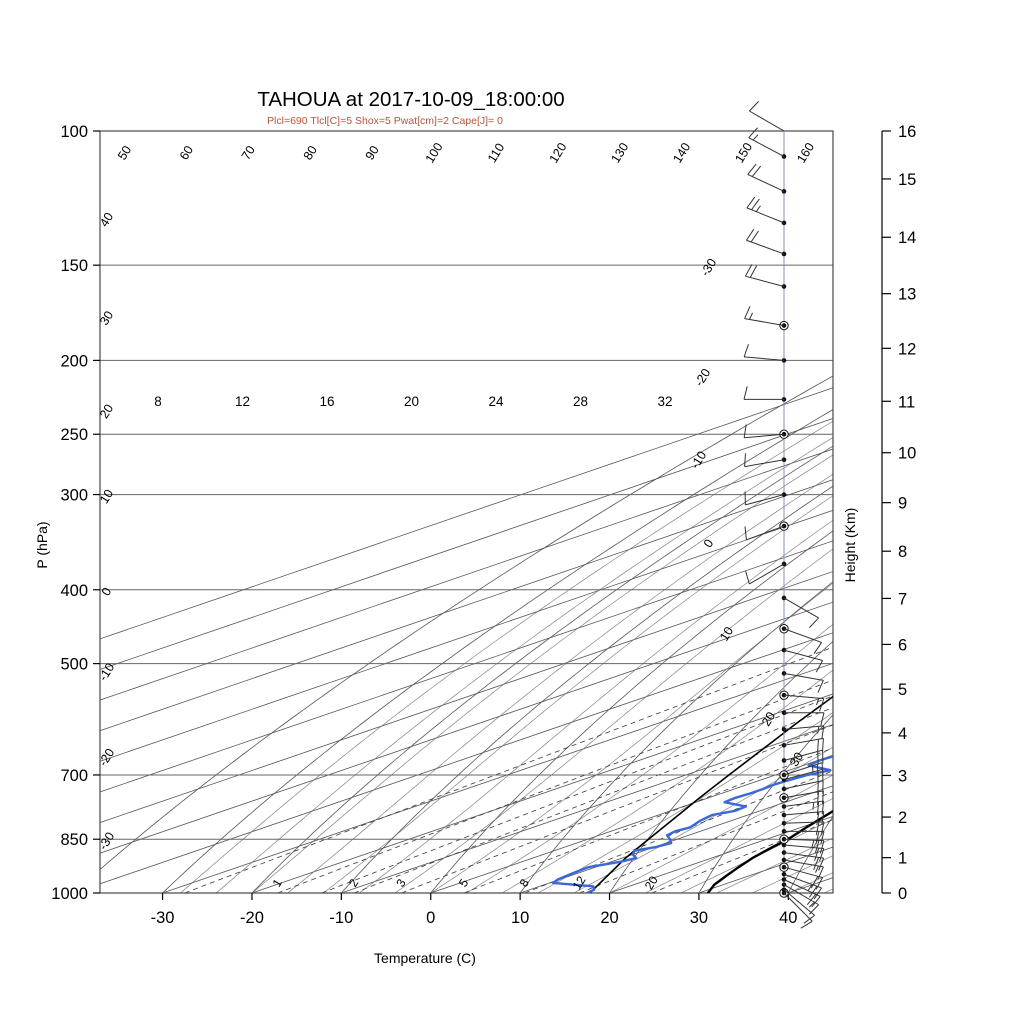  What do you see at coordinates (784, 360) in the screenshot?
I see `wind-barb-marker-dot` at bounding box center [784, 360].